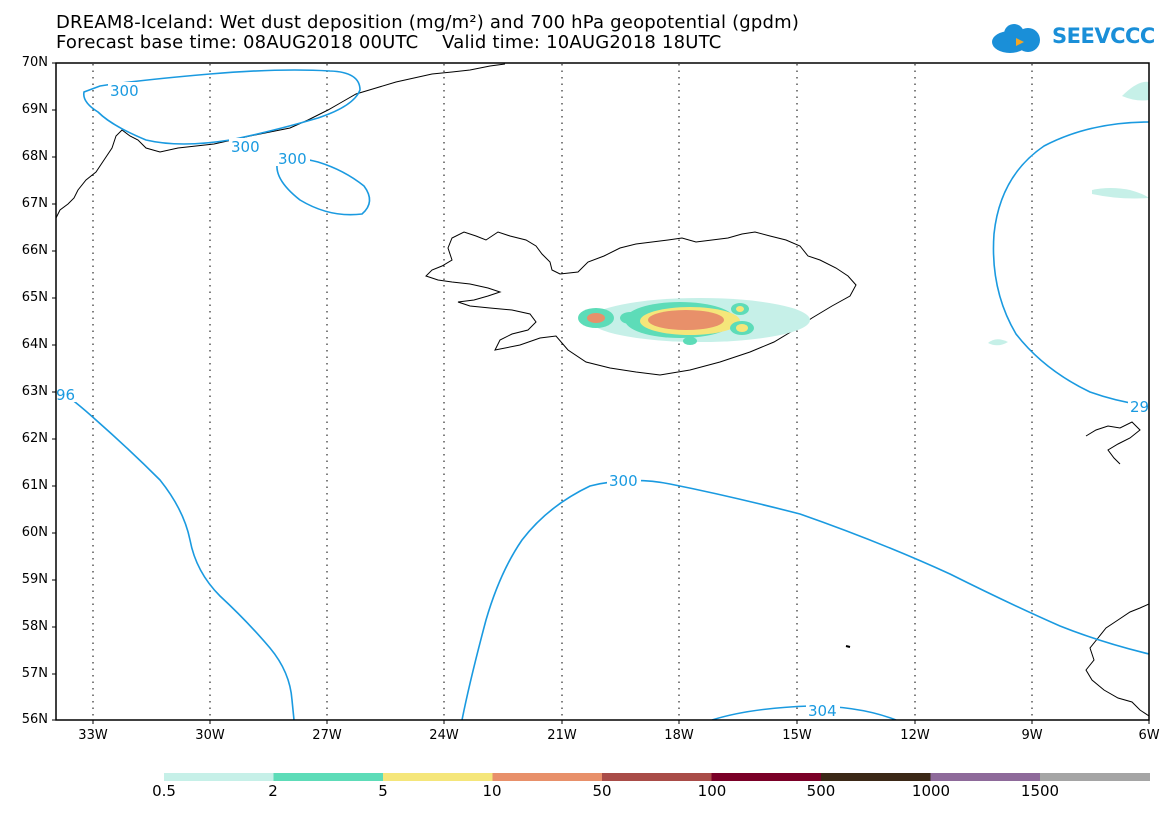 The width and height of the screenshot is (1175, 815). I want to click on seevccc-logo, so click(1016, 38).